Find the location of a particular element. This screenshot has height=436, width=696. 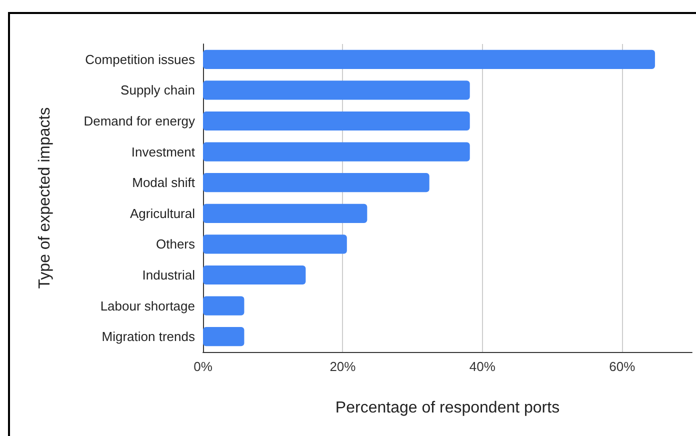

x-tick-label: 40% is located at coordinates (482, 366).